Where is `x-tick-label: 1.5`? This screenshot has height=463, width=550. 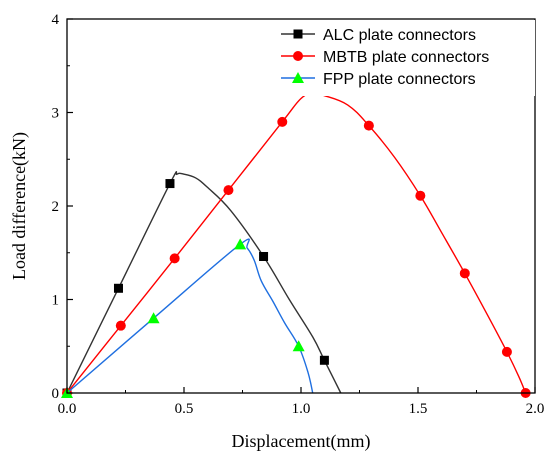
x-tick-label: 1.5 is located at coordinates (418, 409).